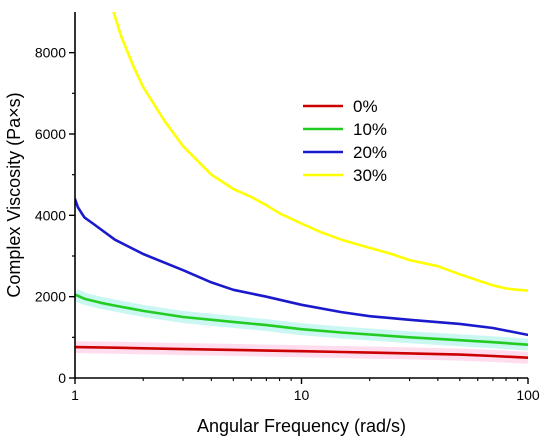 This screenshot has width=550, height=447. What do you see at coordinates (62, 378) in the screenshot?
I see `y-tick-label: 0` at bounding box center [62, 378].